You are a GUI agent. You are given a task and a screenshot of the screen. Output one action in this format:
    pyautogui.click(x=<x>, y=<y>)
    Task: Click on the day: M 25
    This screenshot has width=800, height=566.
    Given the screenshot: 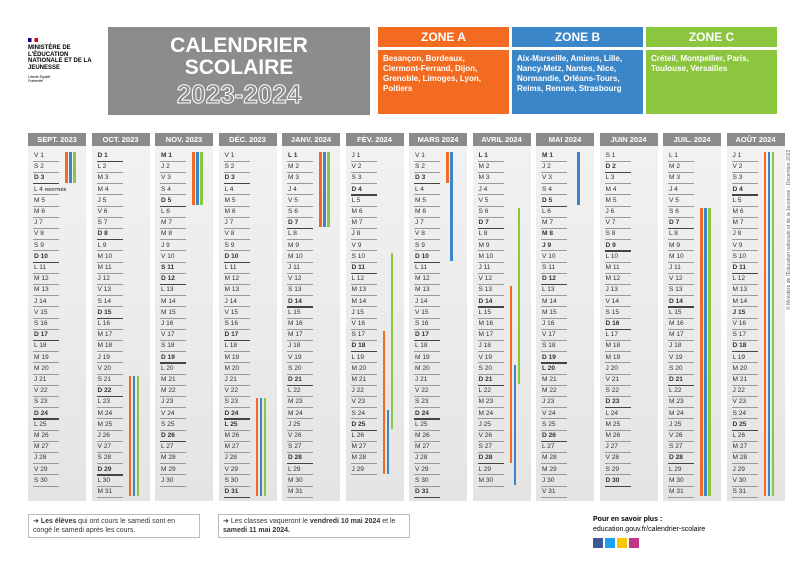 What is the action you would take?
    pyautogui.click(x=105, y=424)
    